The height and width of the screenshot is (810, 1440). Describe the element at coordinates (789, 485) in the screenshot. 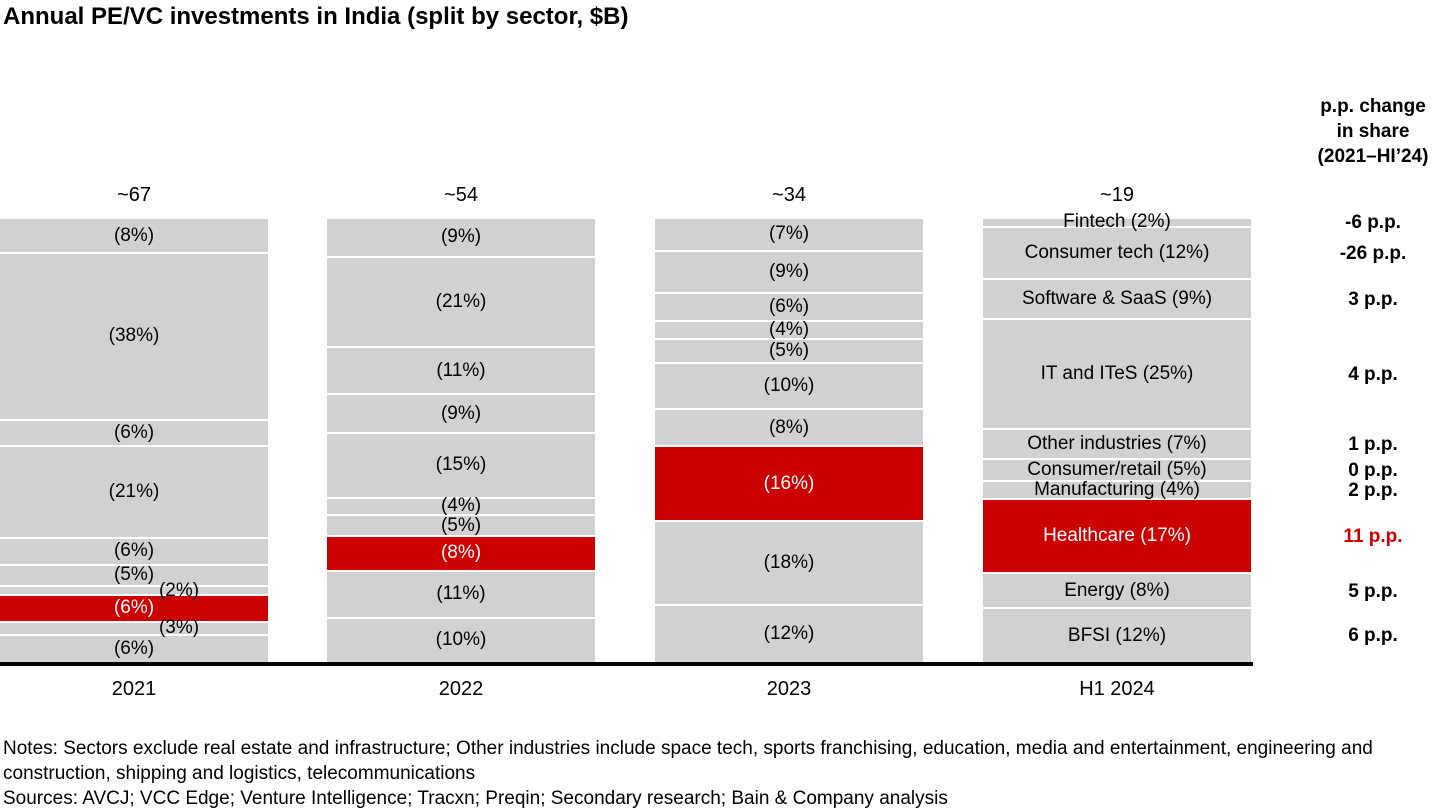

I see `segment-2023-healthcare: (16%)` at that location.